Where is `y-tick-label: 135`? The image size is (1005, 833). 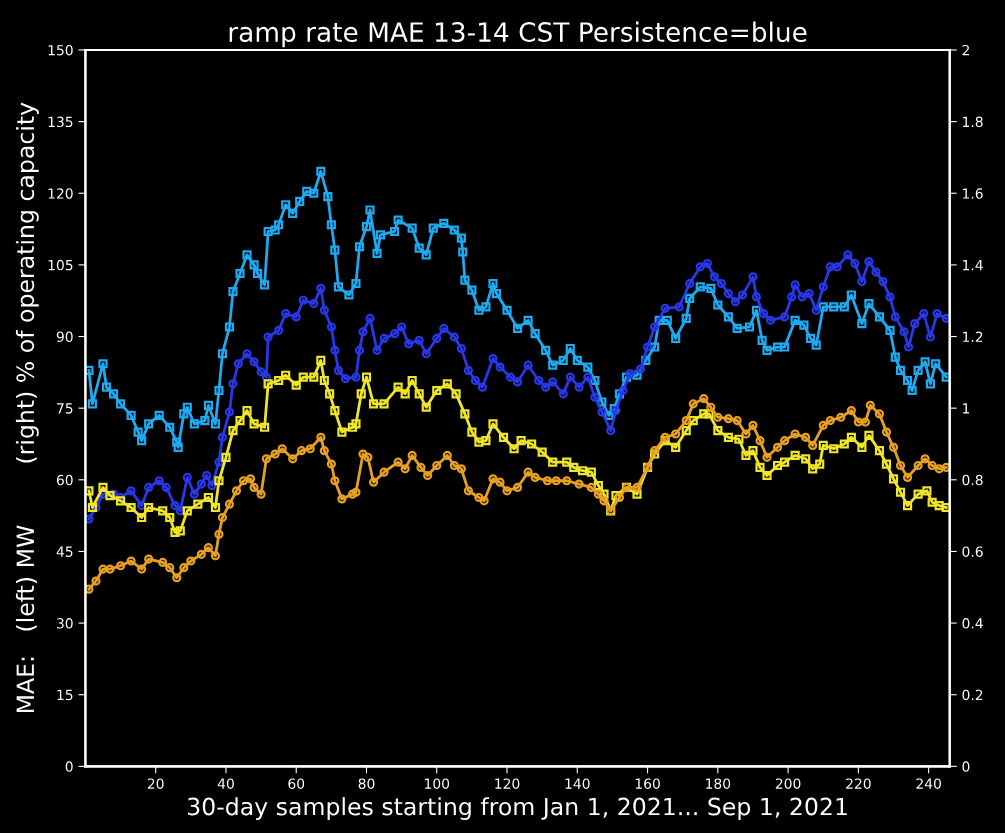 y-tick-label: 135 is located at coordinates (60, 122).